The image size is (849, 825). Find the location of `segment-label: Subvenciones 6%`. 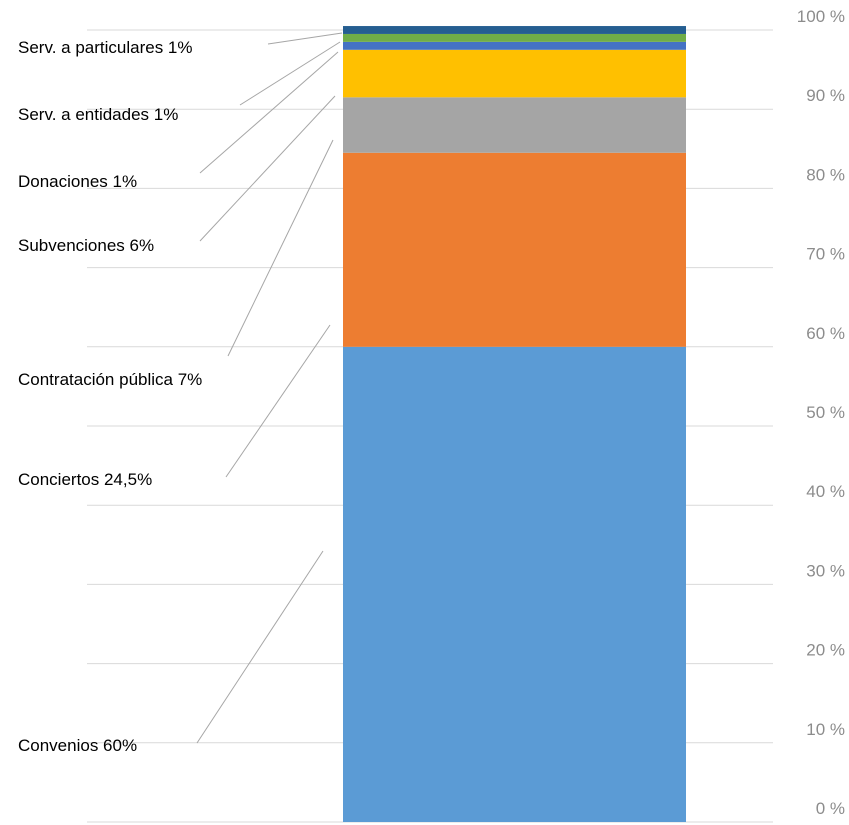

segment-label: Subvenciones 6% is located at coordinates (86, 245).